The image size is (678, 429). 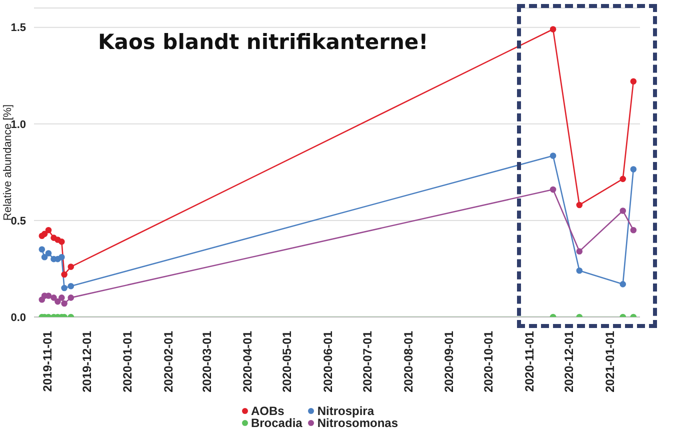 I want to click on y-tick-label: 0.0, so click(x=18, y=318).